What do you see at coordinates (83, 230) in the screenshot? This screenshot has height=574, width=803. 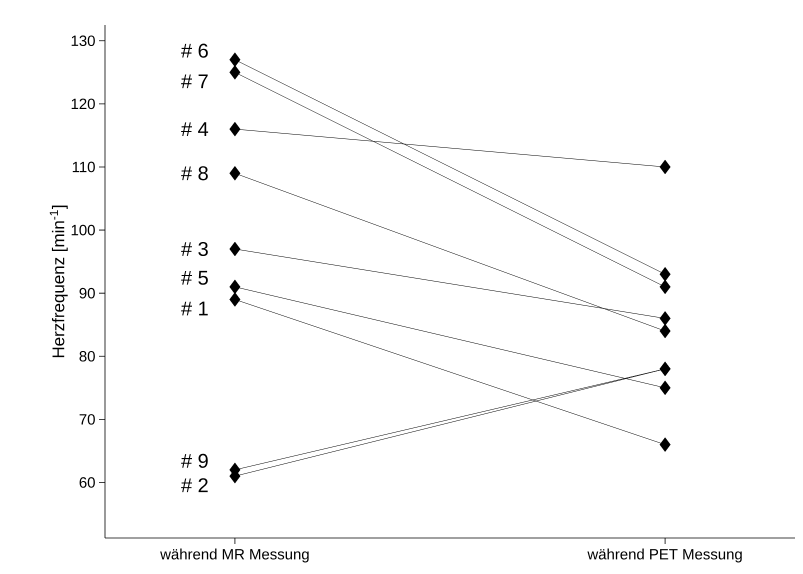 I see `y-tick-label: 100` at bounding box center [83, 230].